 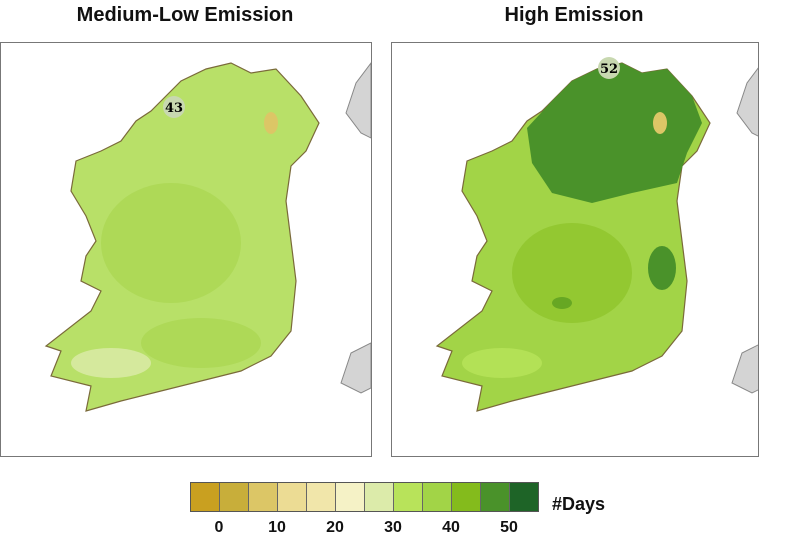 I want to click on right-map-title: High Emission, so click(x=574, y=15).